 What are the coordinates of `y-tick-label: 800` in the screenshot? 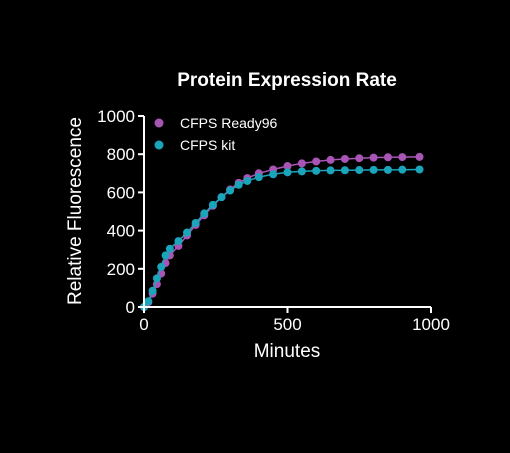 It's located at (121, 154).